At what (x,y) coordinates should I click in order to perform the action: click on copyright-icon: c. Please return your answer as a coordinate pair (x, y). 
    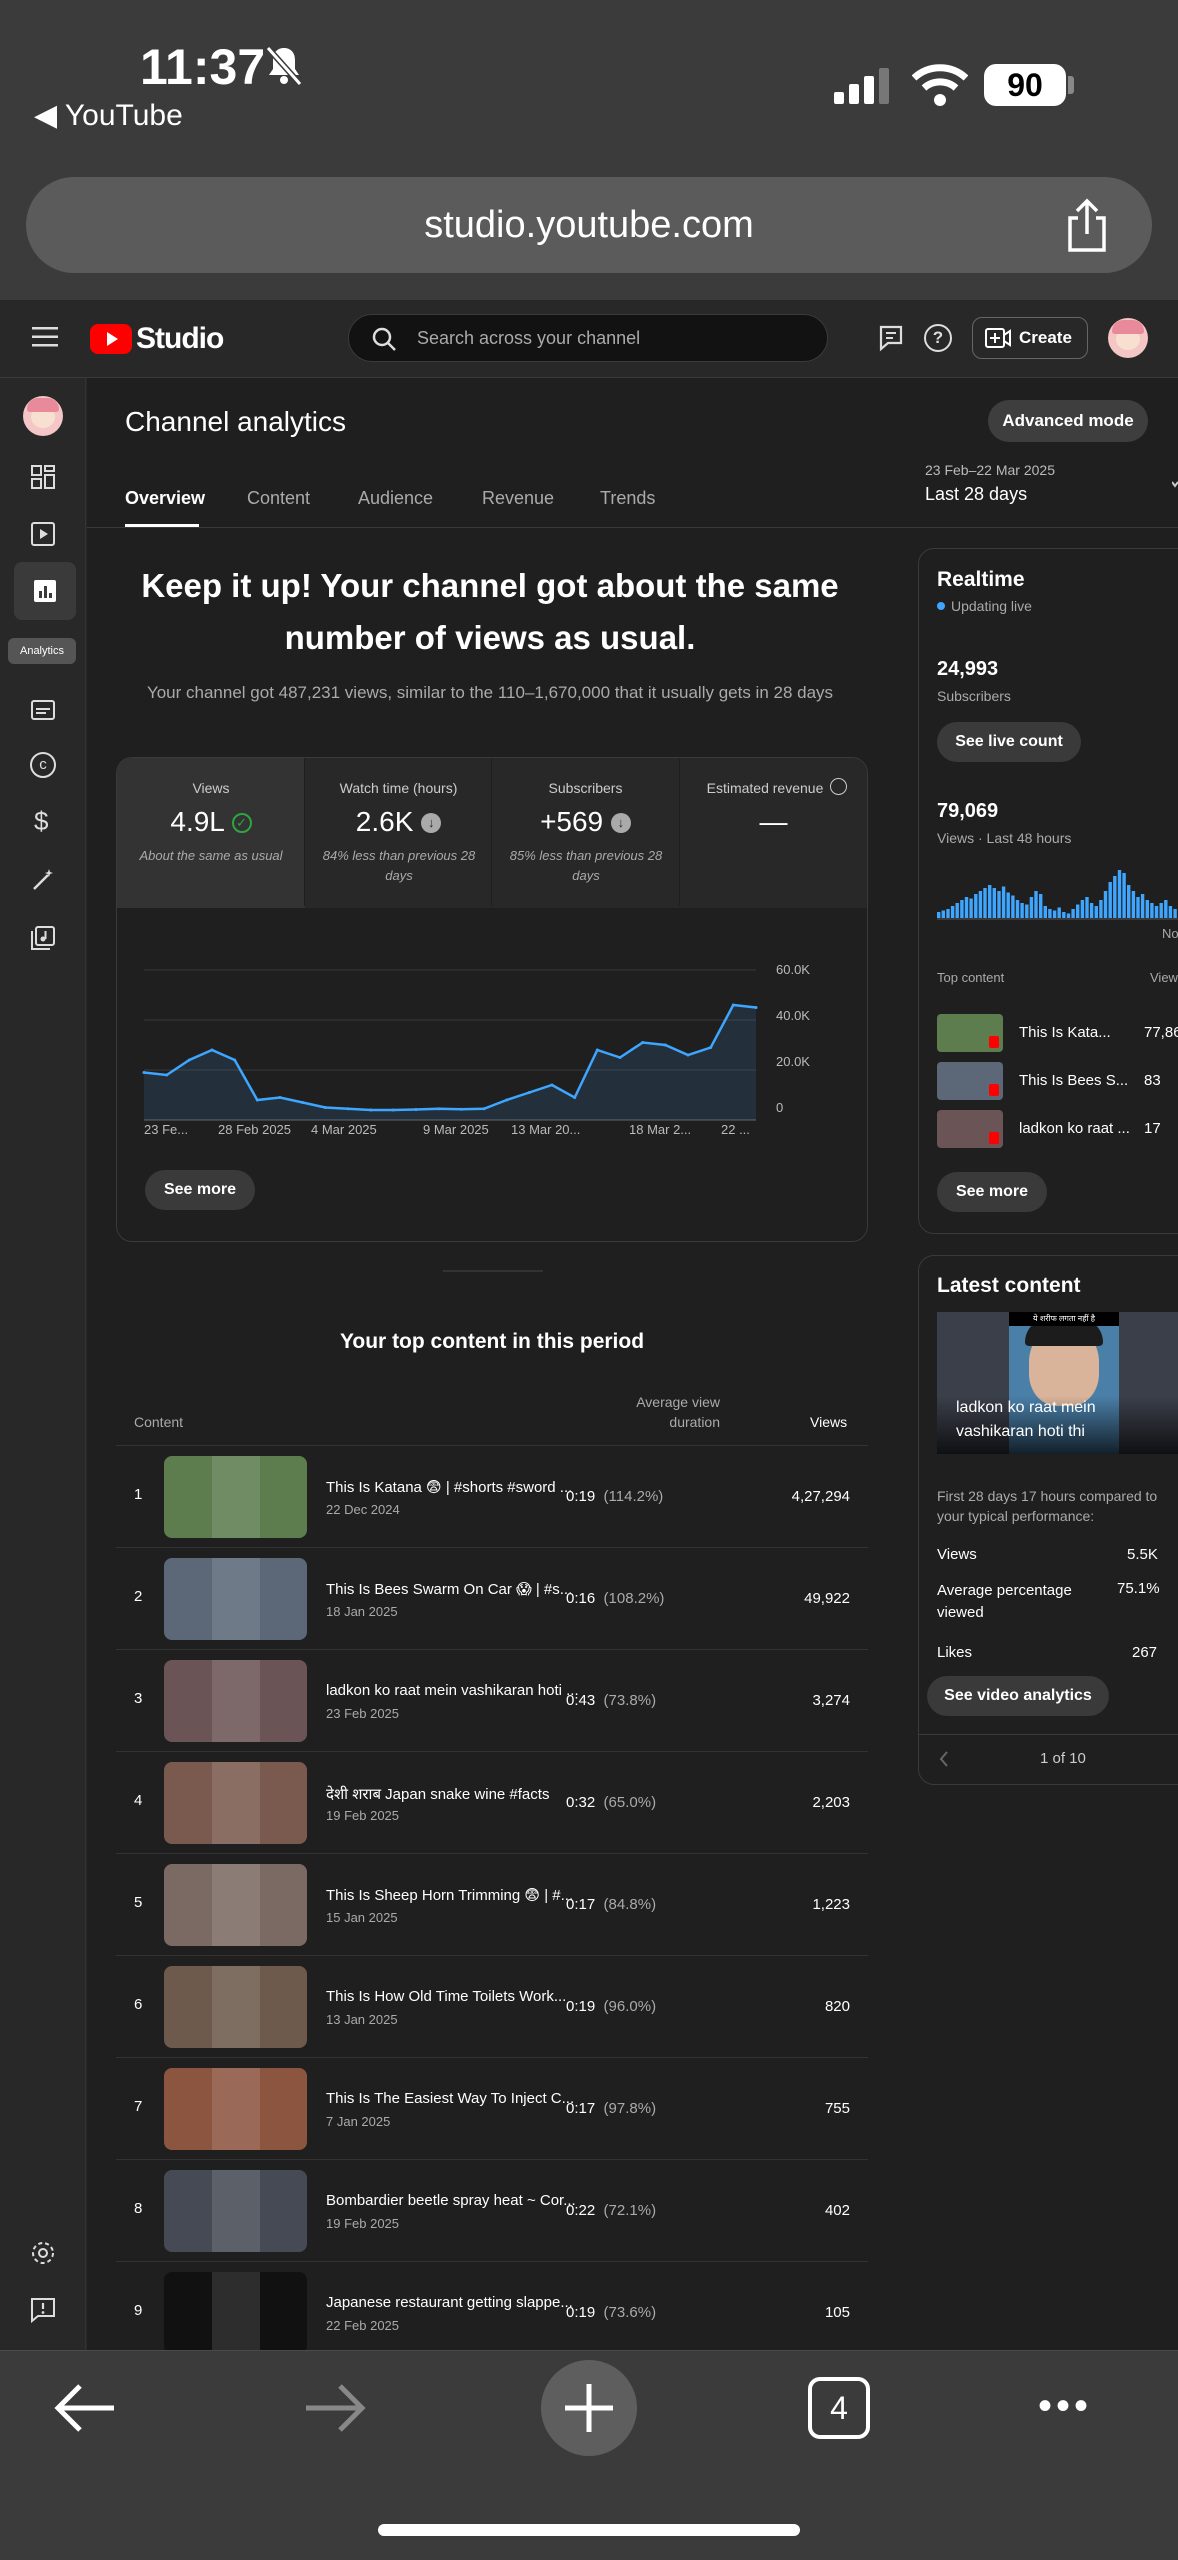
    Looking at the image, I should click on (43, 765).